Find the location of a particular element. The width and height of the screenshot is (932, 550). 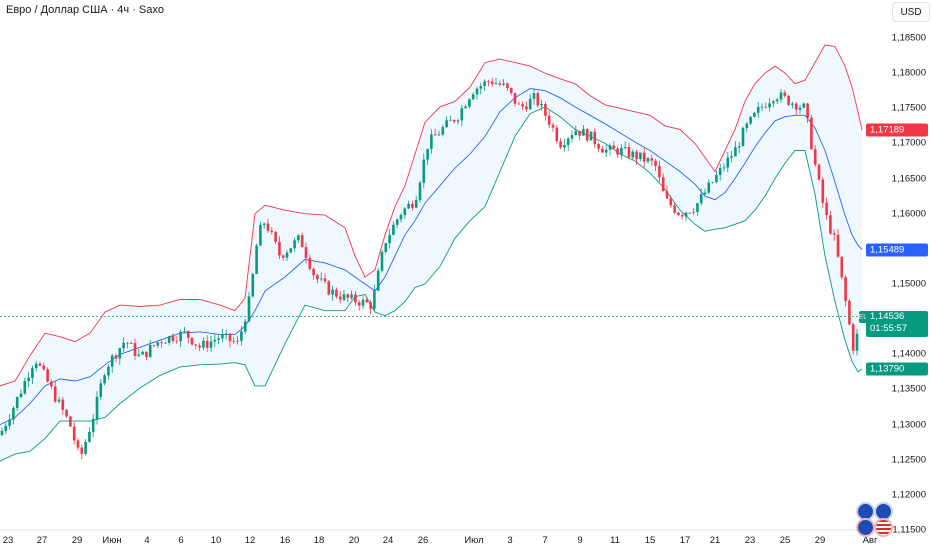

us-flag-icon is located at coordinates (883, 527).